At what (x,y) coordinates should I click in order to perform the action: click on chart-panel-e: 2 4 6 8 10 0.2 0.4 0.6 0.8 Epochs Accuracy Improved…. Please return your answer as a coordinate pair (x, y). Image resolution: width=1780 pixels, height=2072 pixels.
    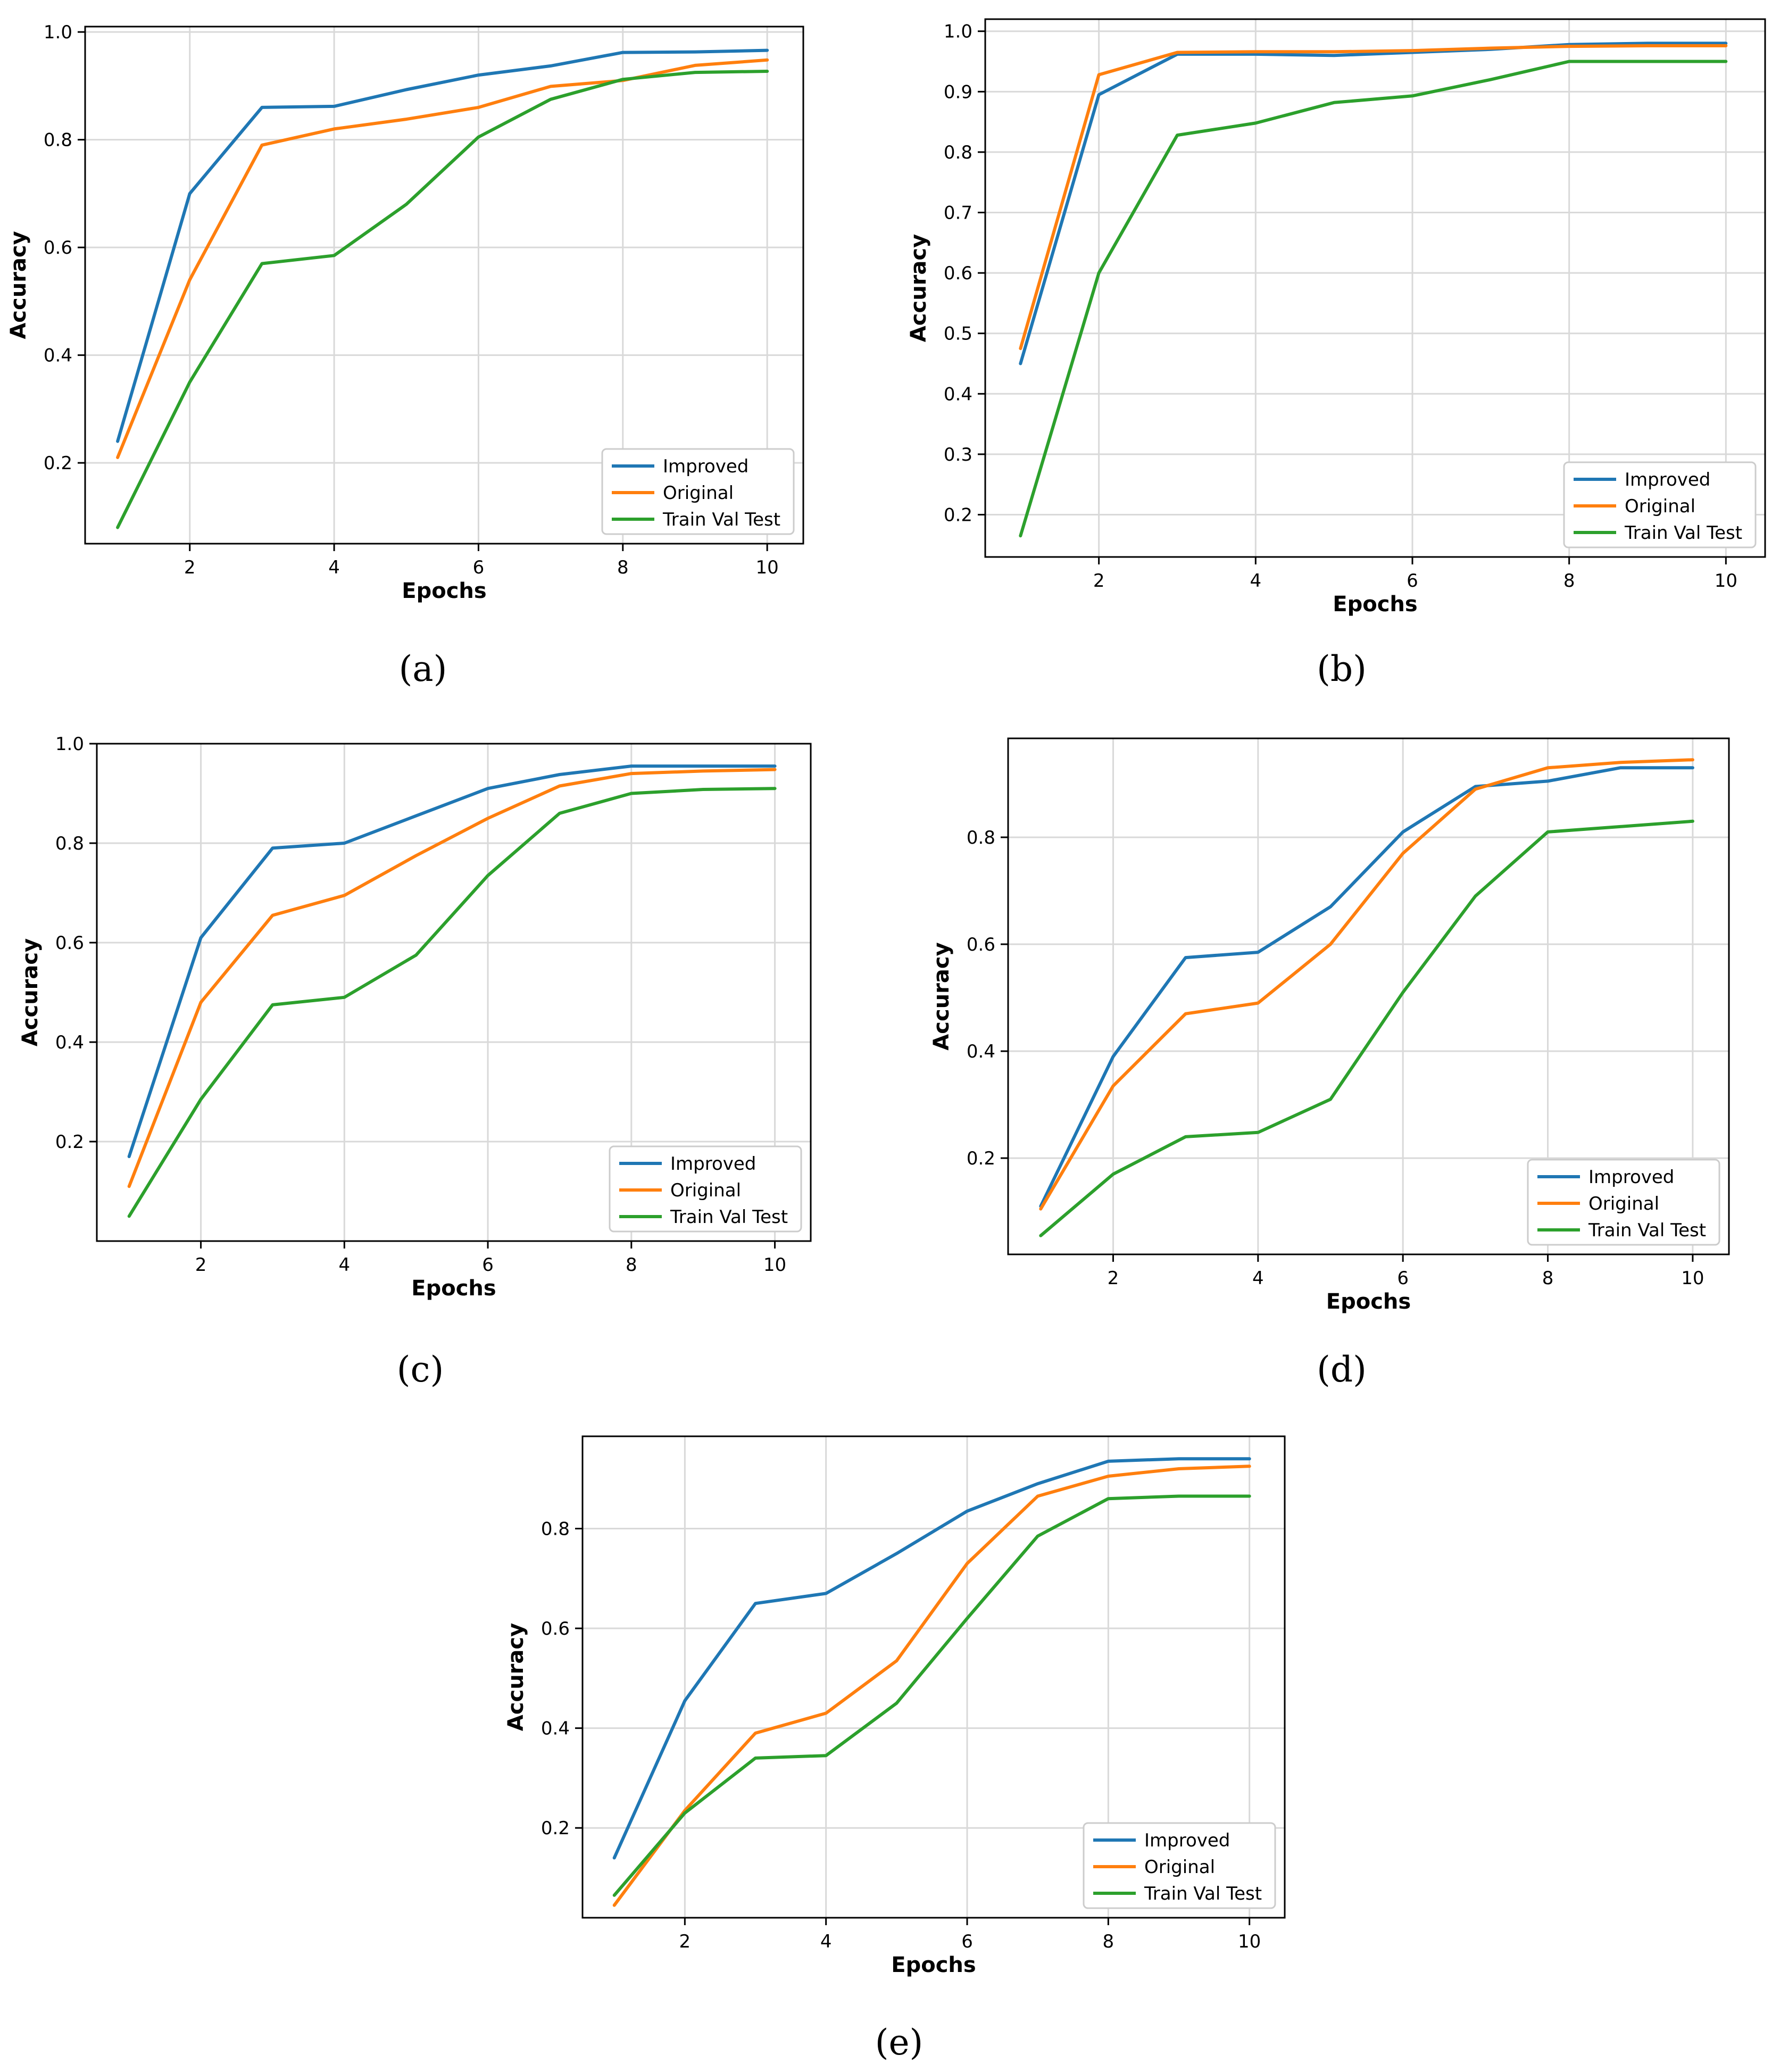
    Looking at the image, I should click on (895, 1749).